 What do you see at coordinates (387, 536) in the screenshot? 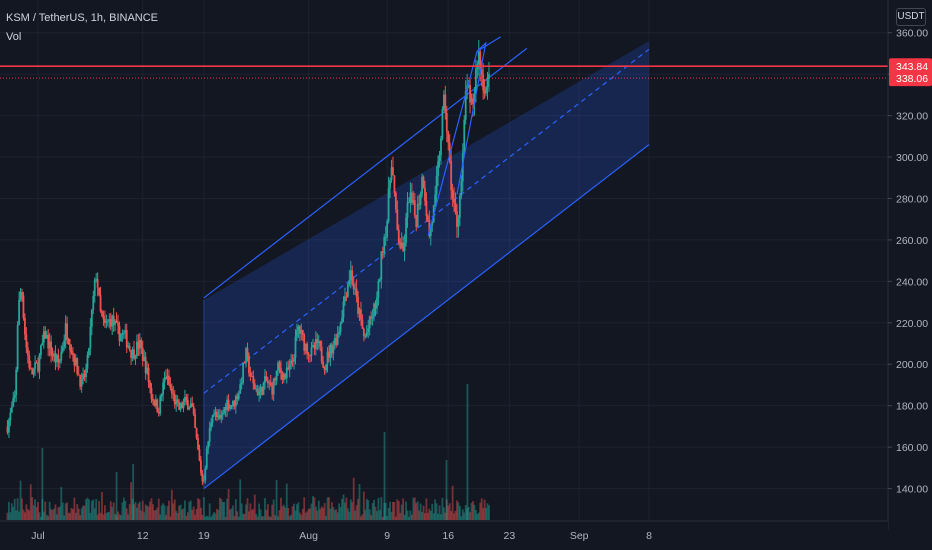
I see `time-tick-label: 9` at bounding box center [387, 536].